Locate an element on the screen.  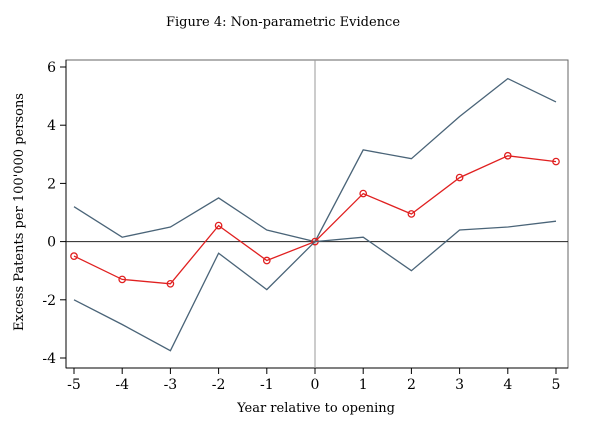
x-tick-label: 4 is located at coordinates (507, 385).